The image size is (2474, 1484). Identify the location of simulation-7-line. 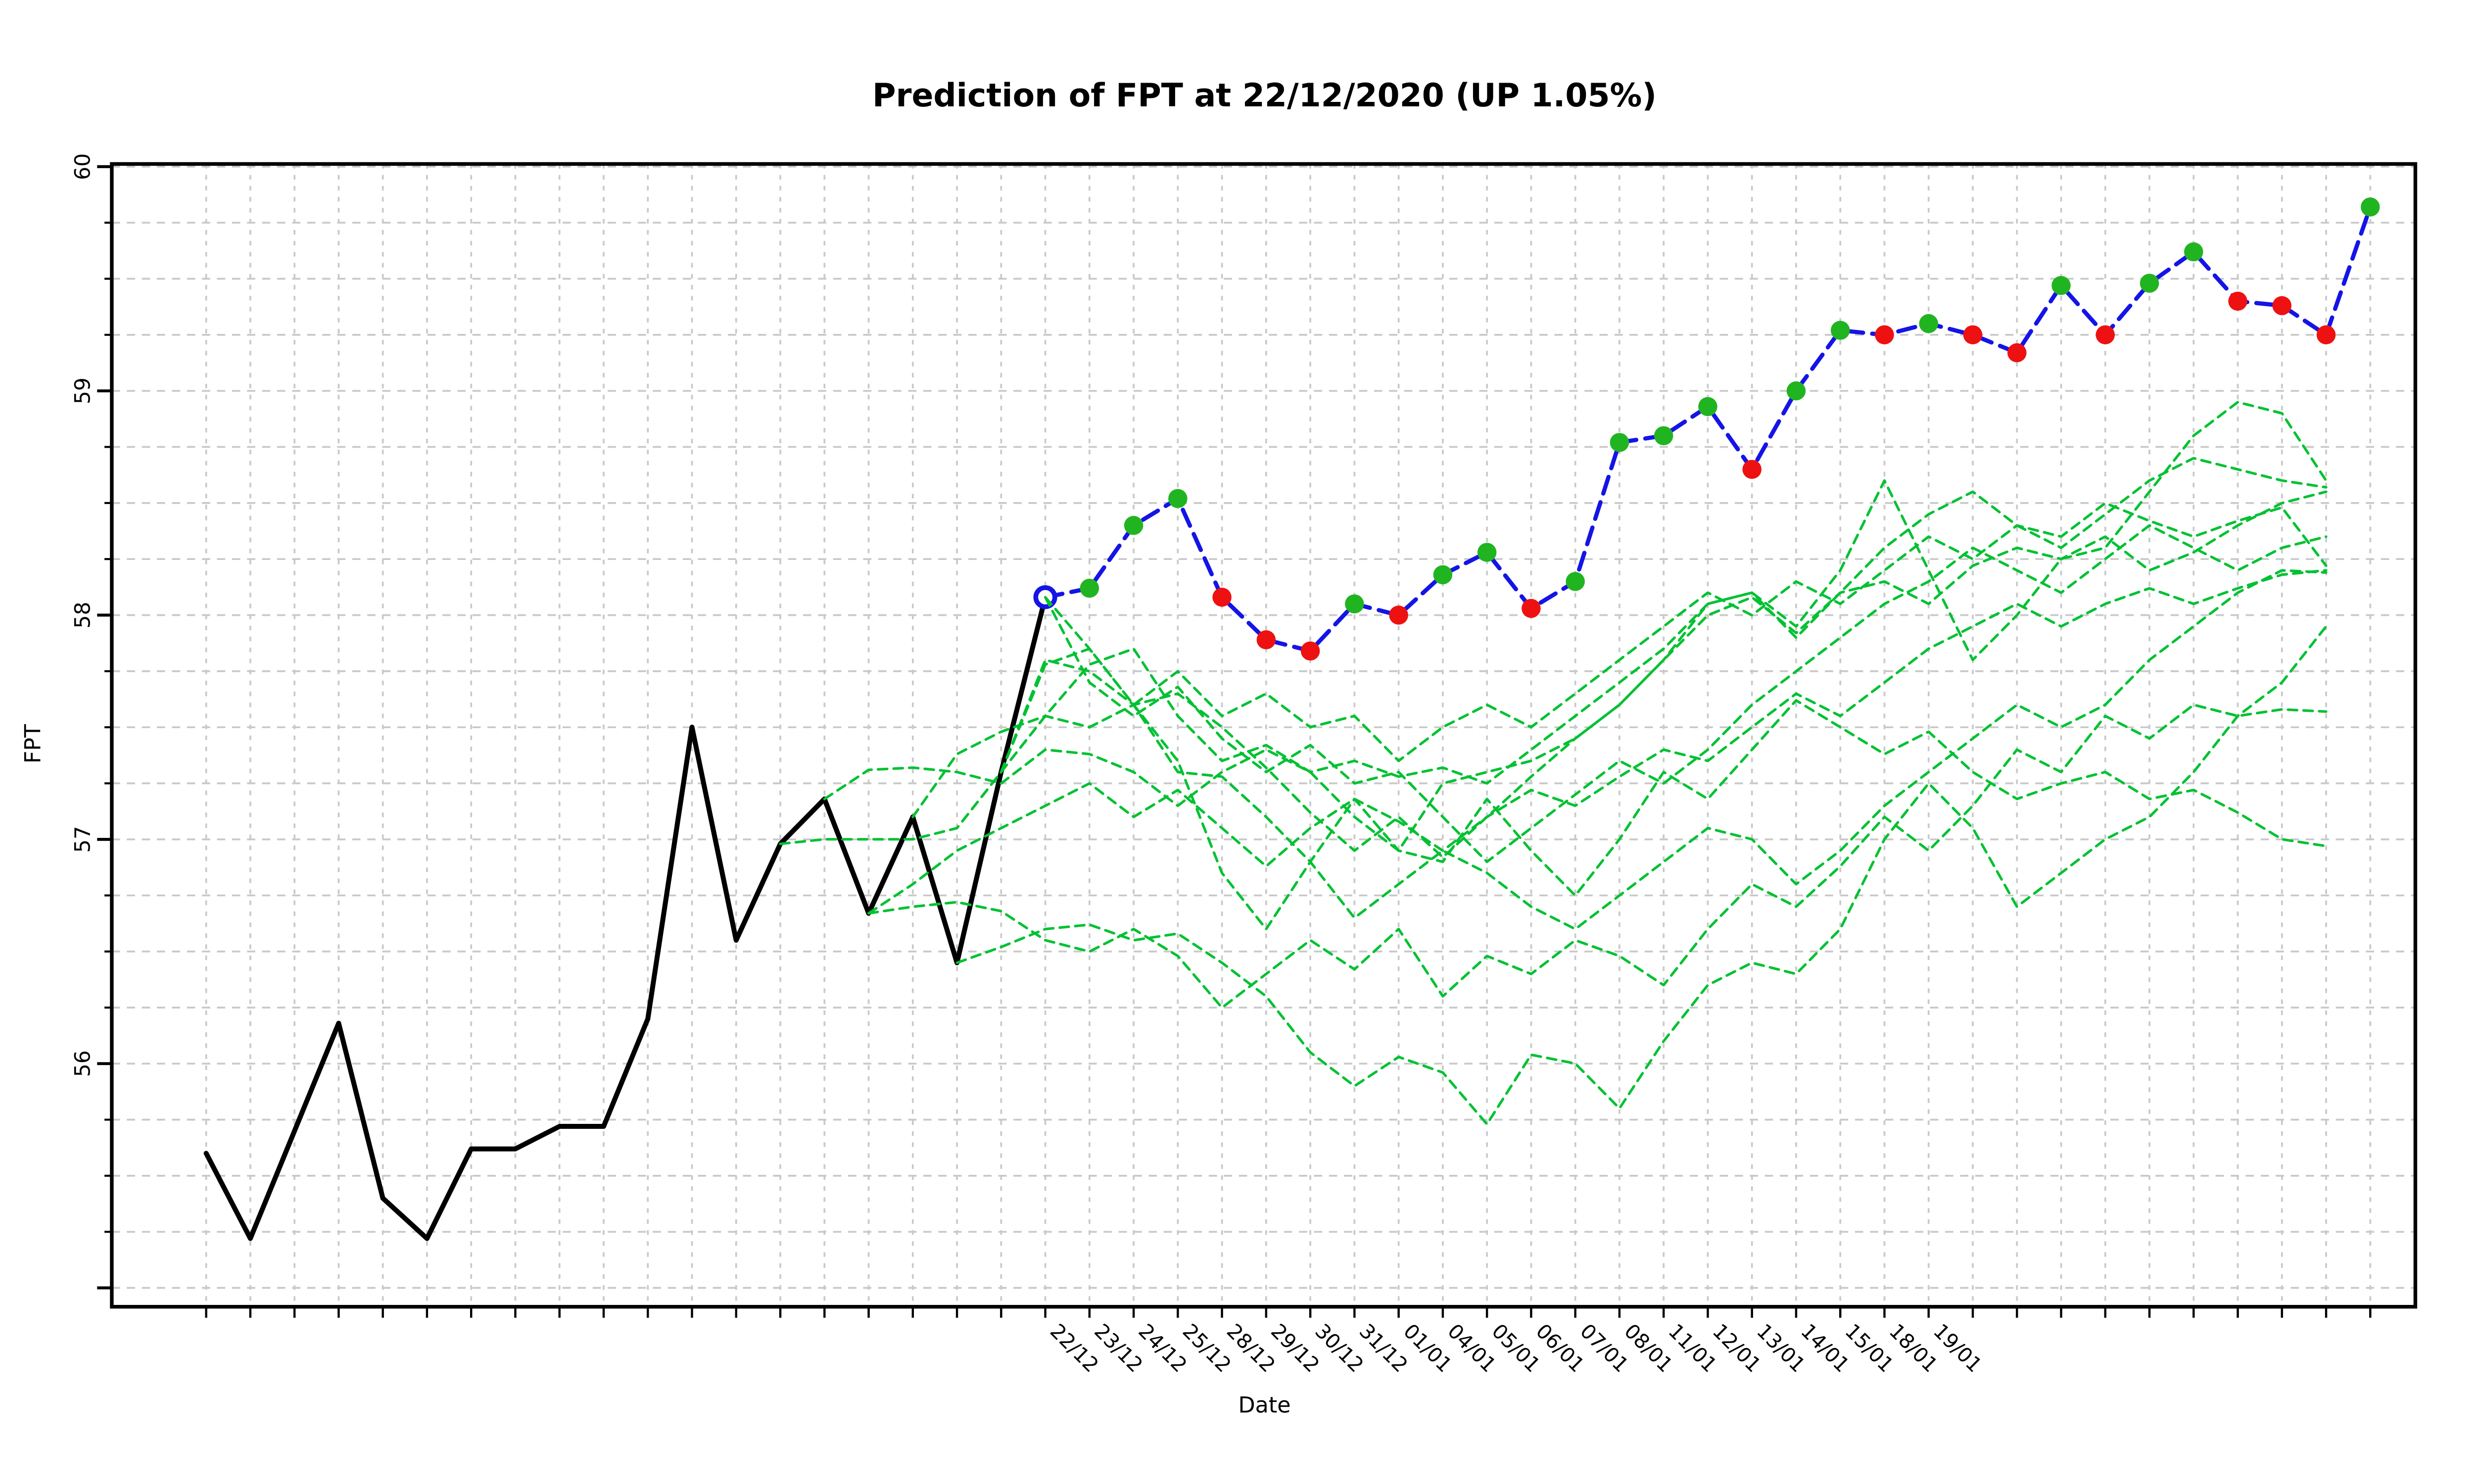
(1664, 749).